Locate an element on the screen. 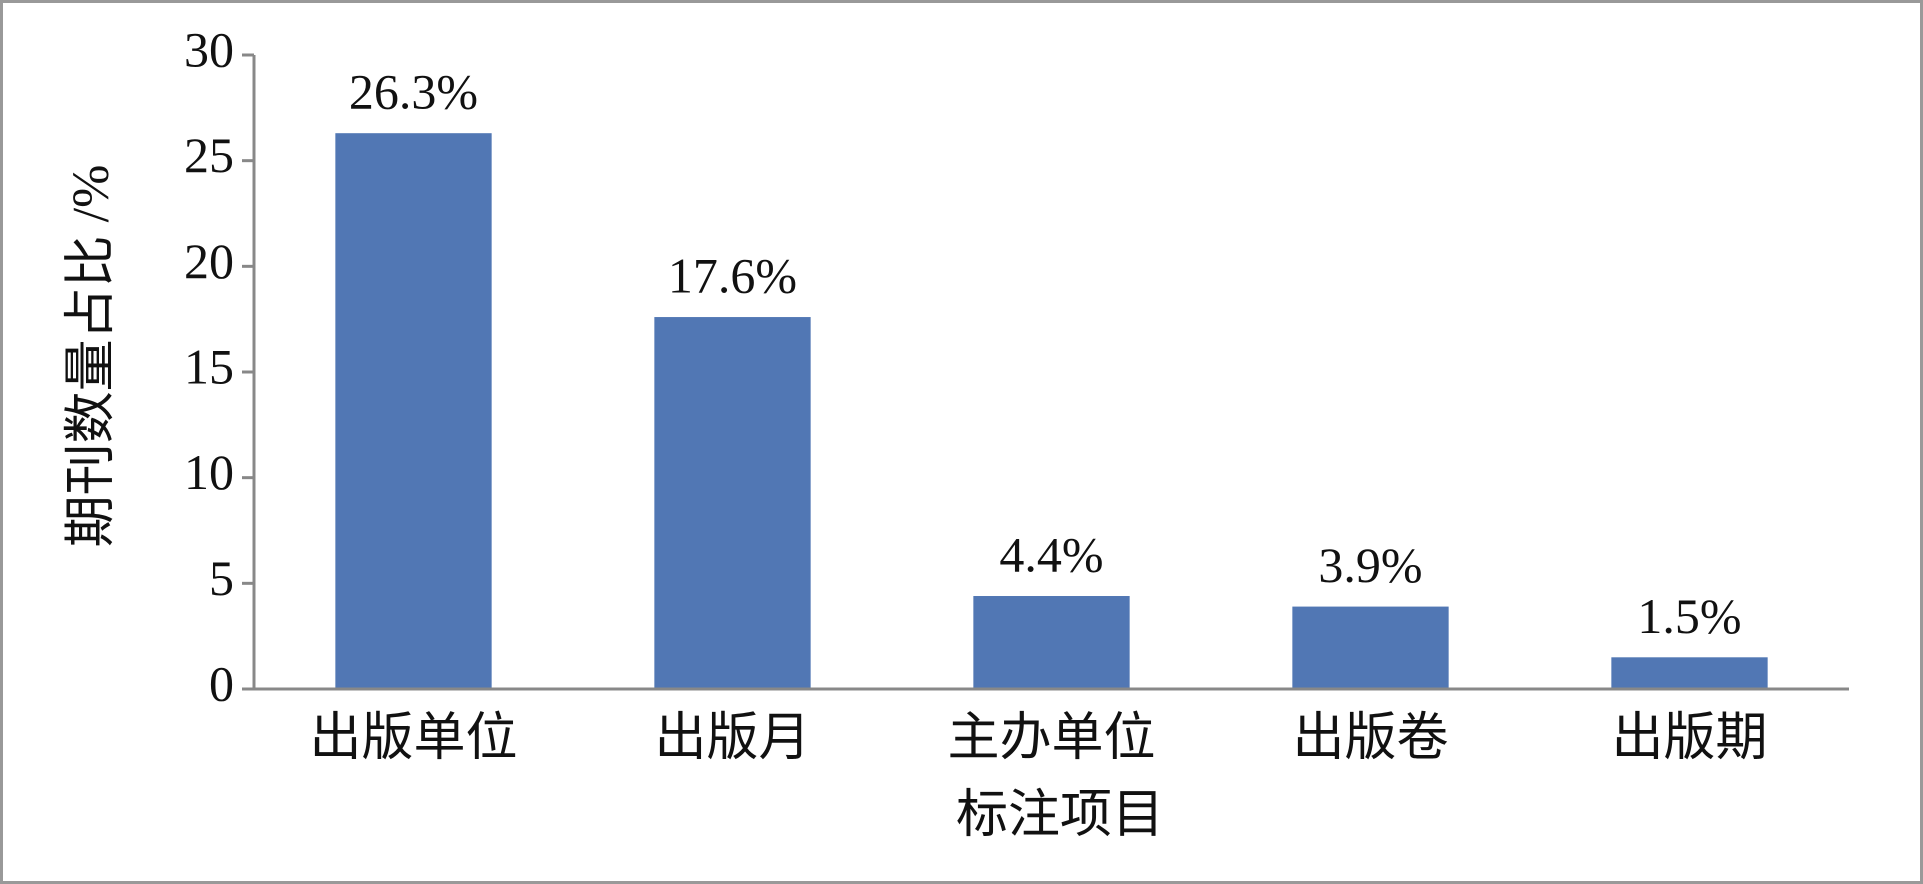 Image resolution: width=1923 pixels, height=884 pixels. x-tick-label: 出版卷 is located at coordinates (1370, 738).